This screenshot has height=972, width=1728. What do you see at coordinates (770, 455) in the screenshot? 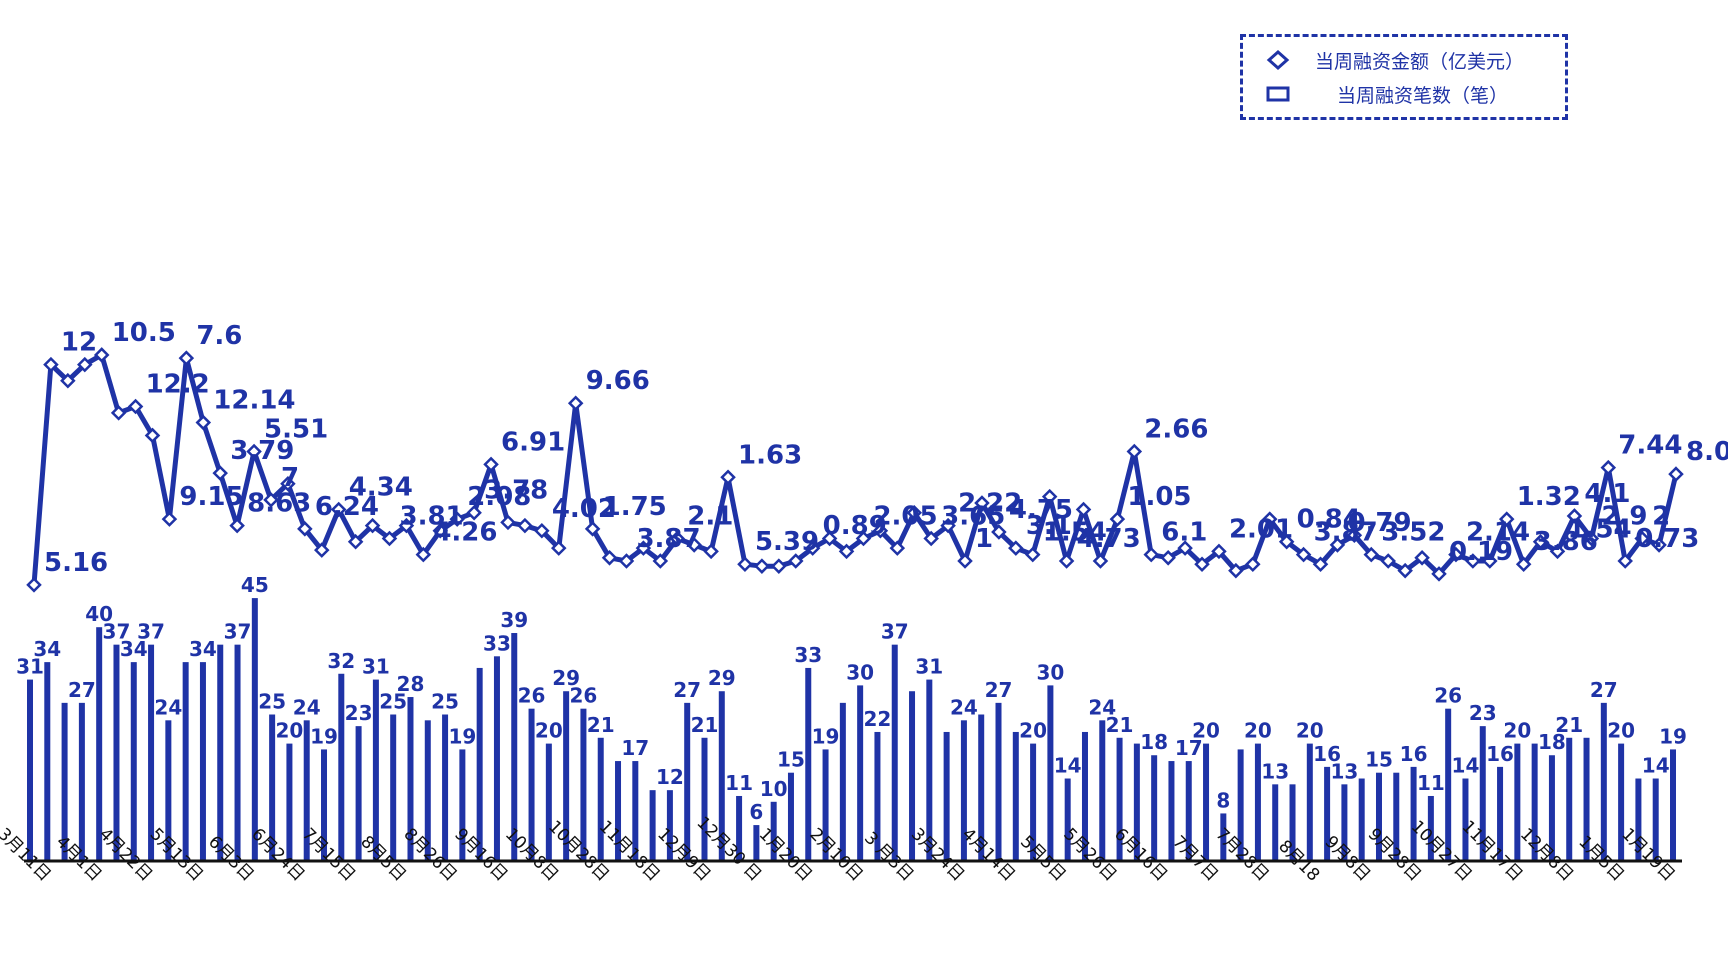
I see `line-label-41: 1.63` at bounding box center [770, 455].